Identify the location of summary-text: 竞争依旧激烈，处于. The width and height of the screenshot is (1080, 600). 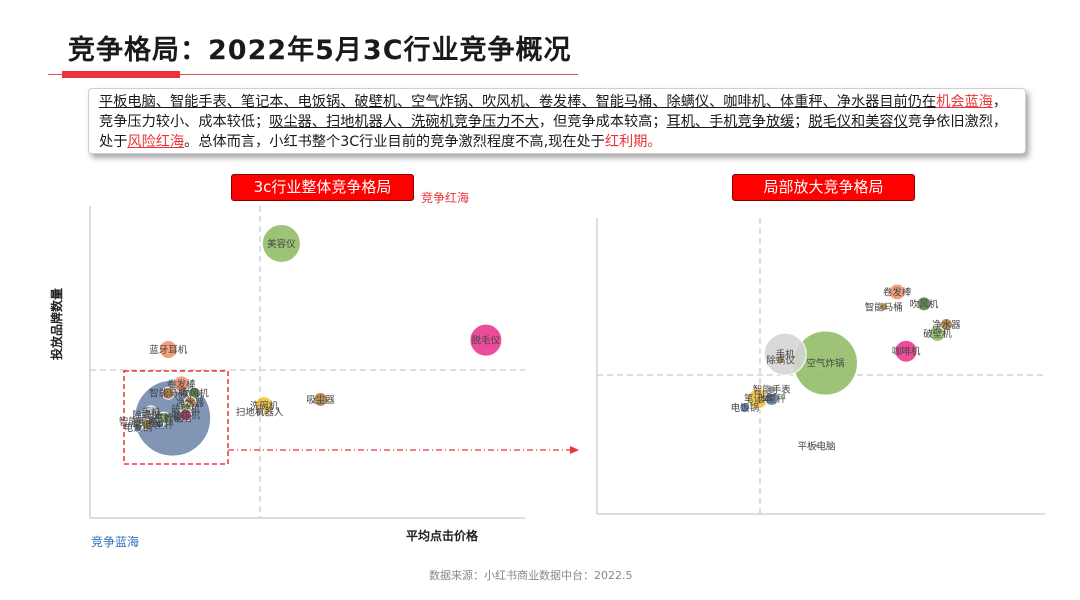
(553, 132).